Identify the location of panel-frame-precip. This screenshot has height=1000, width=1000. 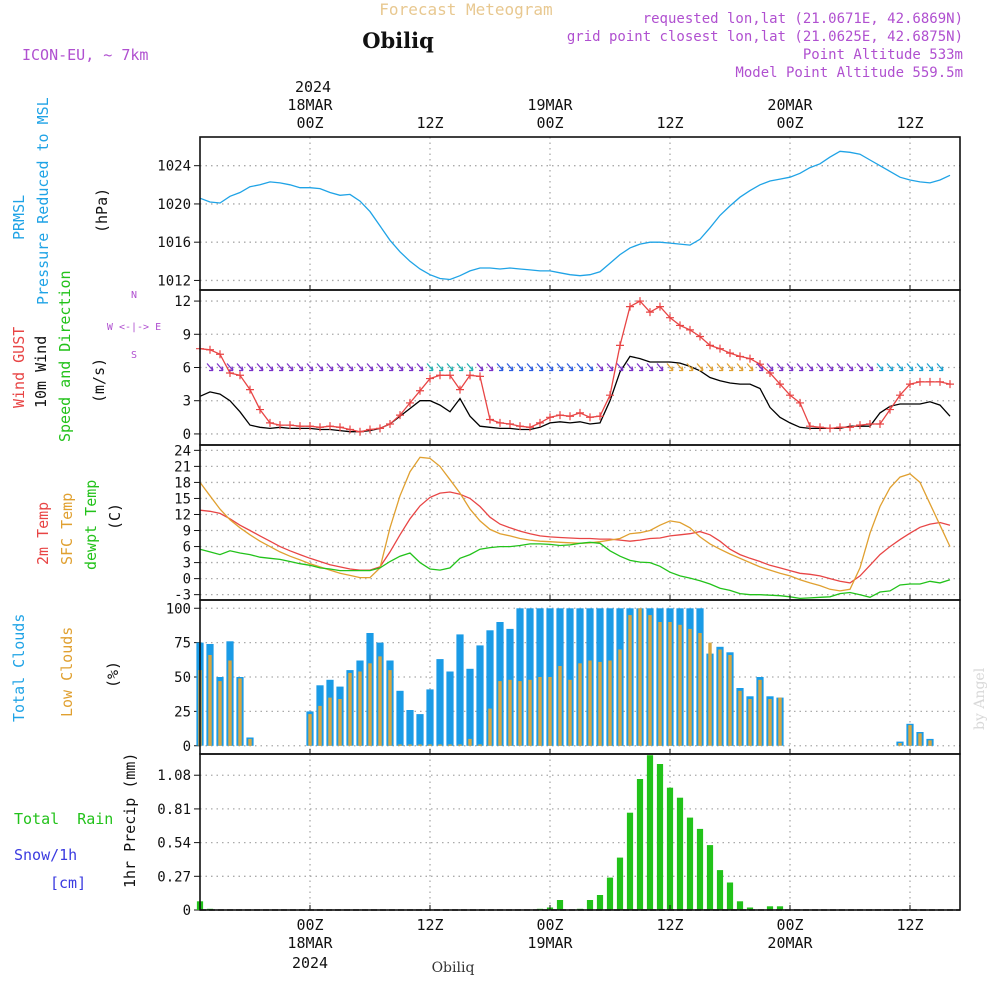
(580, 832).